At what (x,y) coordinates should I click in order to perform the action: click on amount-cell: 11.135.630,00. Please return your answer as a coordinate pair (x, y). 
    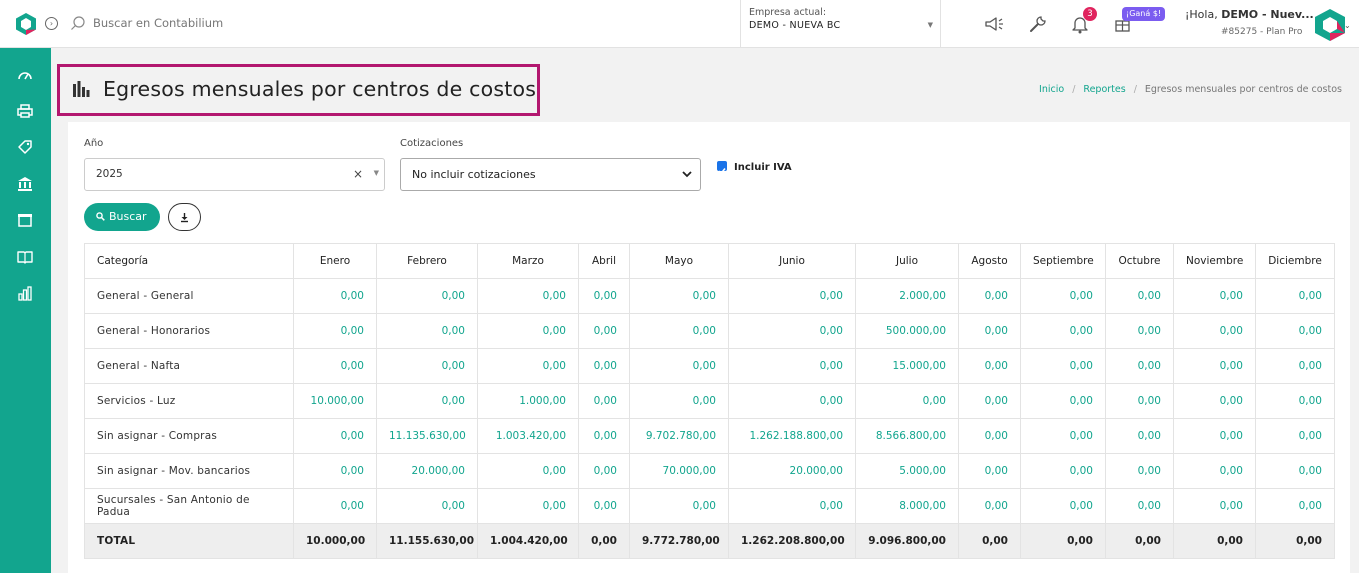
    Looking at the image, I should click on (427, 436).